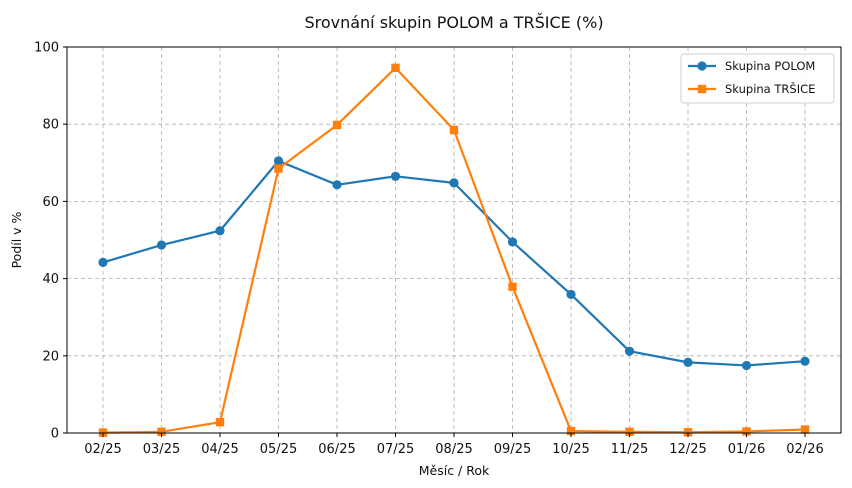 This screenshot has height=488, width=852. I want to click on x-tick-label: 02/25, so click(102, 449).